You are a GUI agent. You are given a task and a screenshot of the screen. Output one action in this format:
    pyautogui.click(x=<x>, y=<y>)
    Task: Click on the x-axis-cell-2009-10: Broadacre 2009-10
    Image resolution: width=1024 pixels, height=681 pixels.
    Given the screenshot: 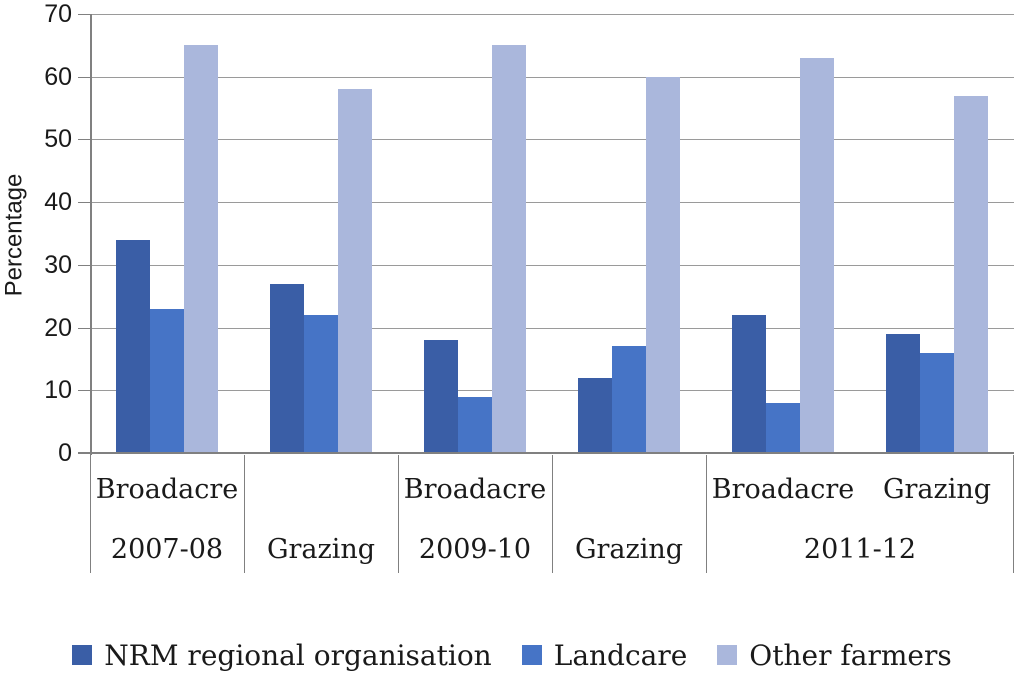 What is the action you would take?
    pyautogui.click(x=475, y=513)
    